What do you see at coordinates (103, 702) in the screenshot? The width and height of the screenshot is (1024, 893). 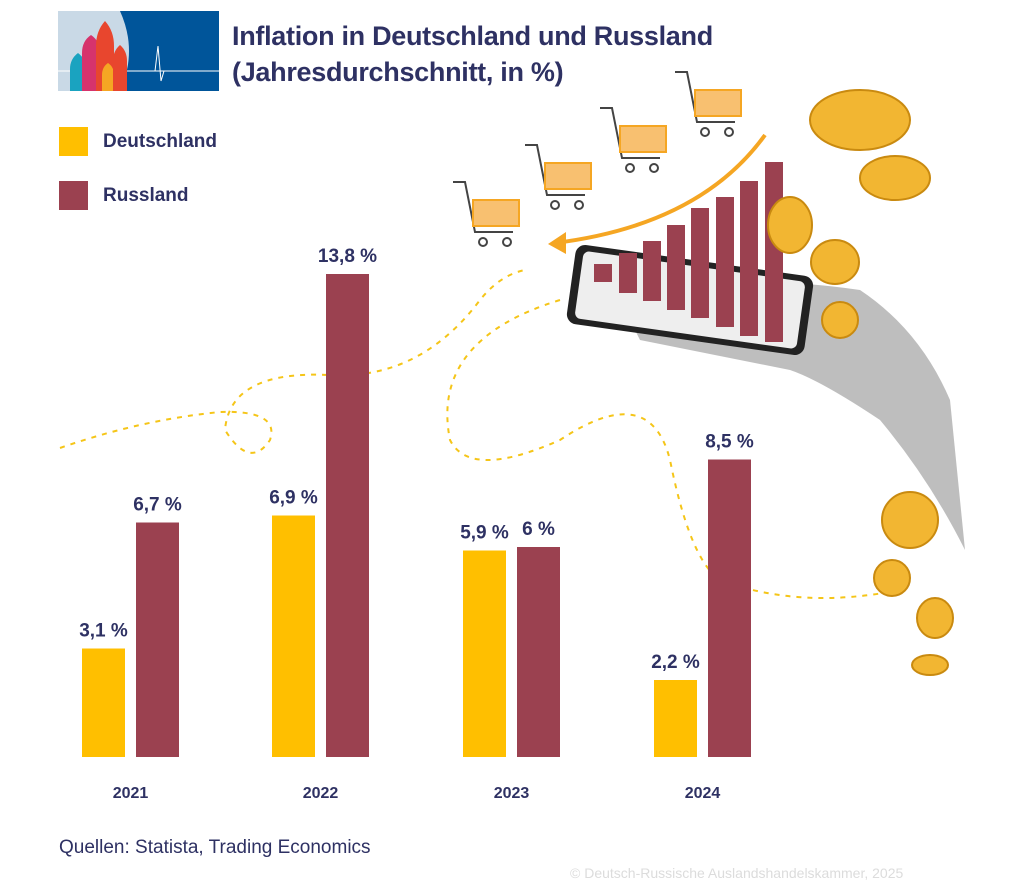 I see `bar-deutschland-2021` at bounding box center [103, 702].